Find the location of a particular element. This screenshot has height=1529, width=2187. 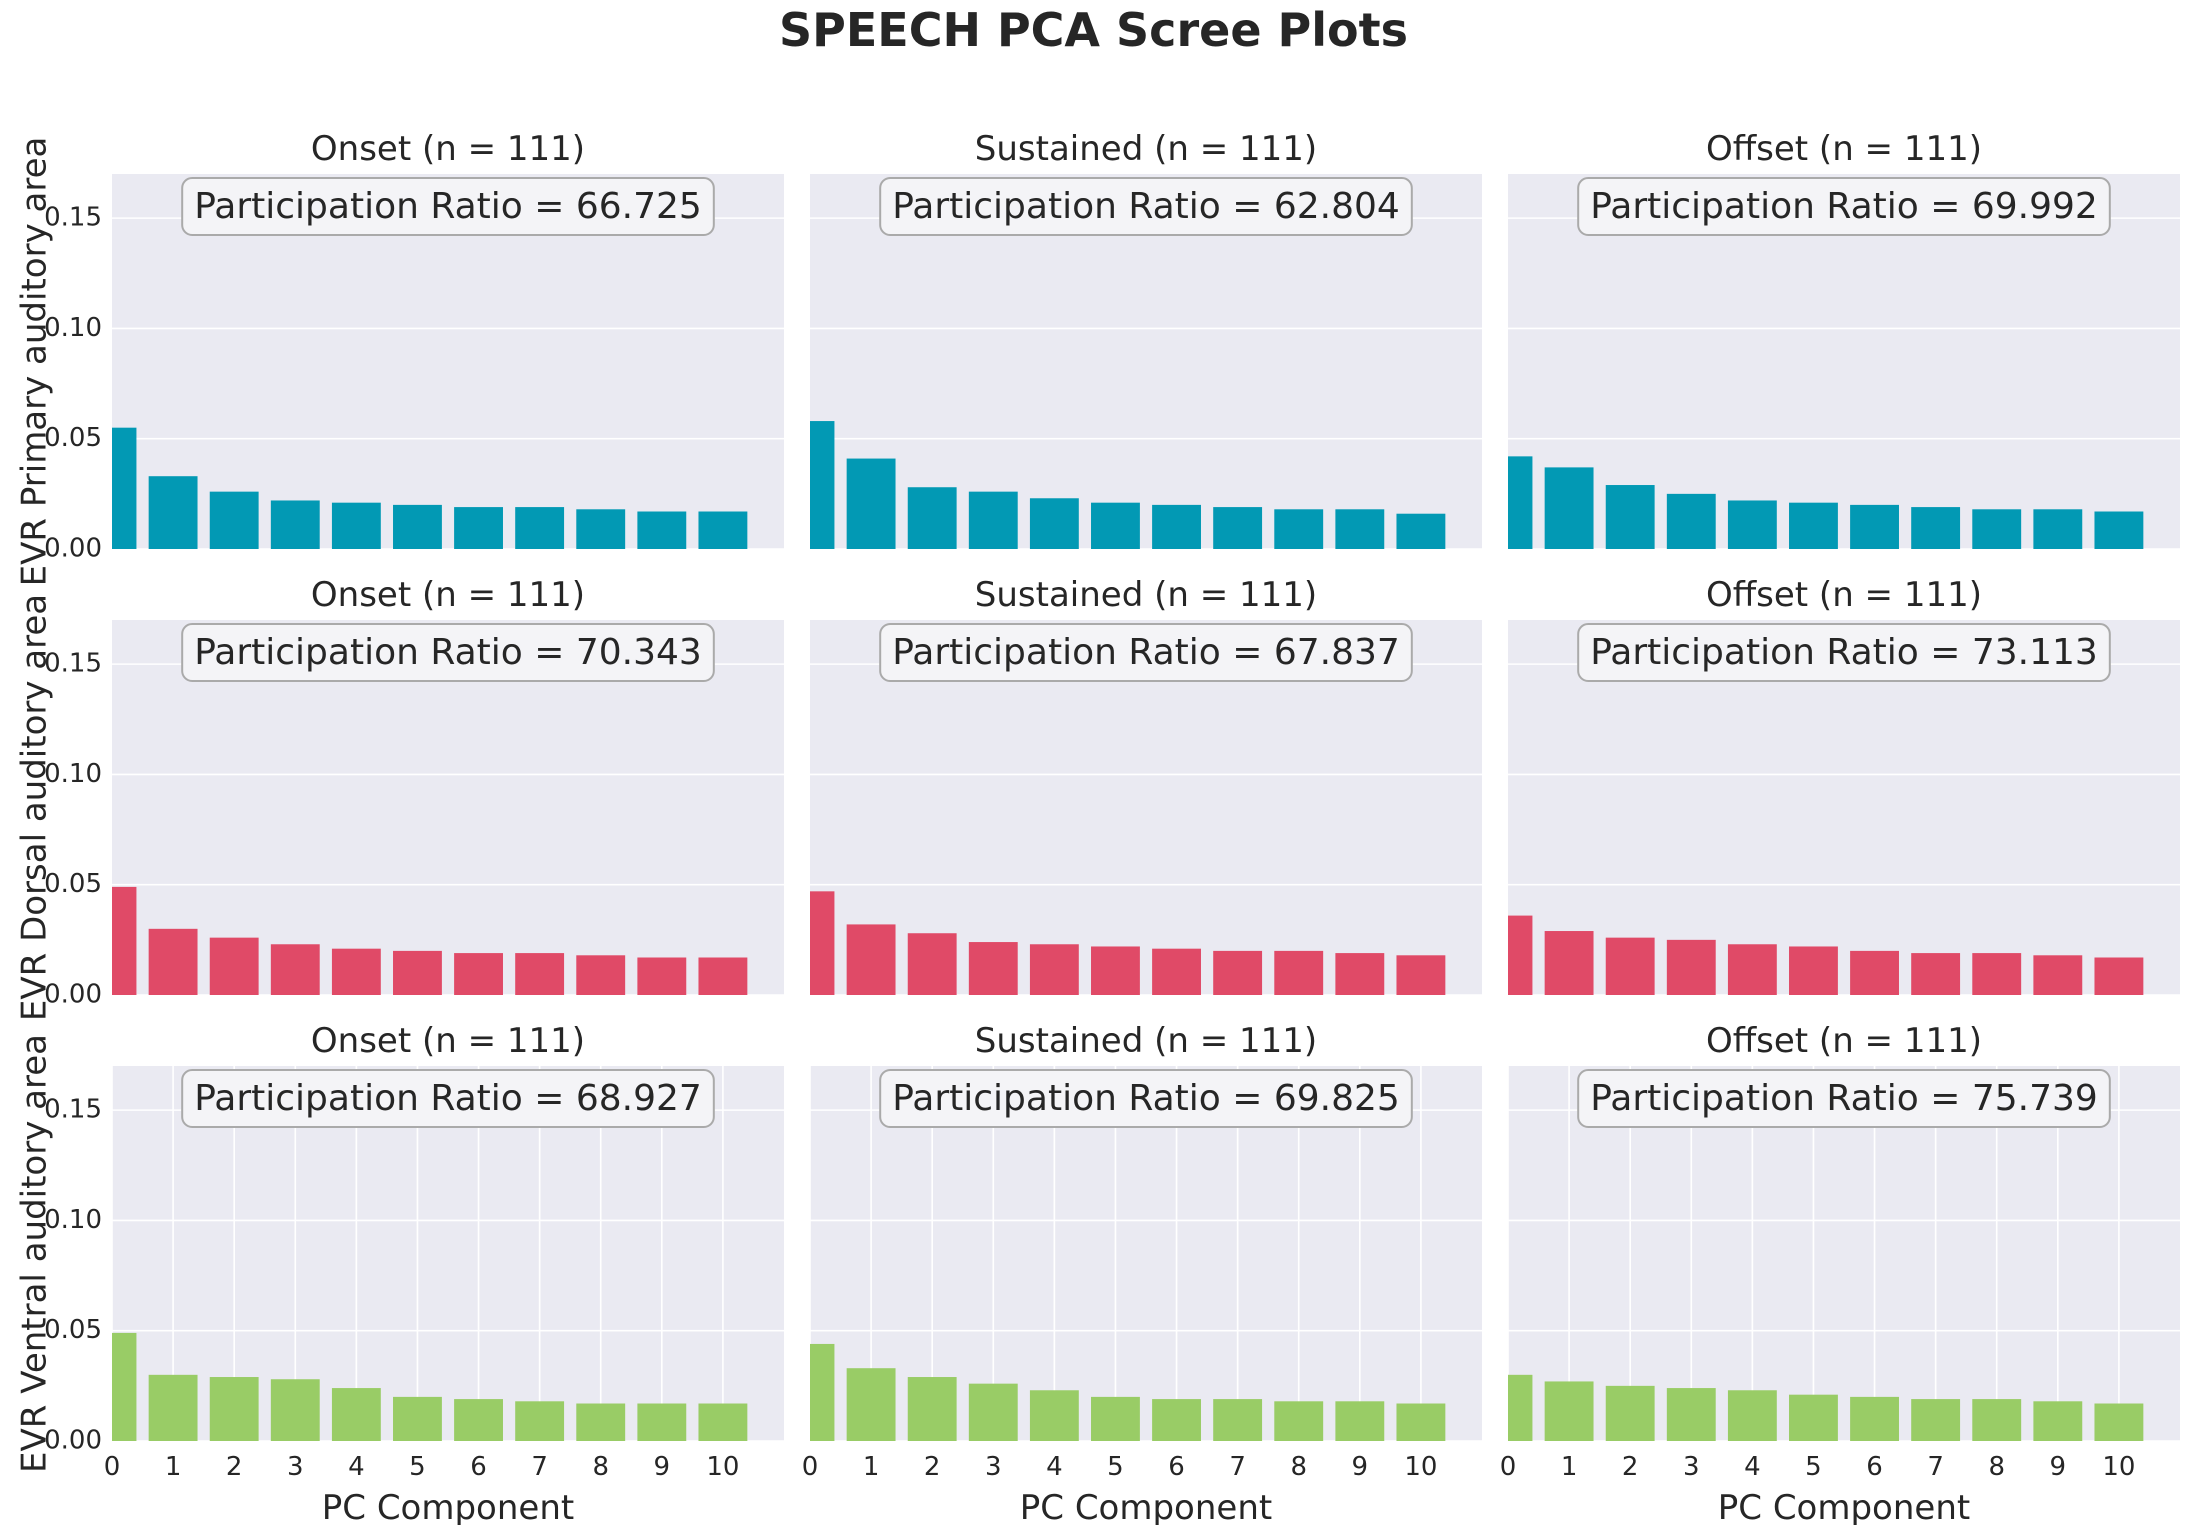

x-tick-label: 4 is located at coordinates (356, 1467).